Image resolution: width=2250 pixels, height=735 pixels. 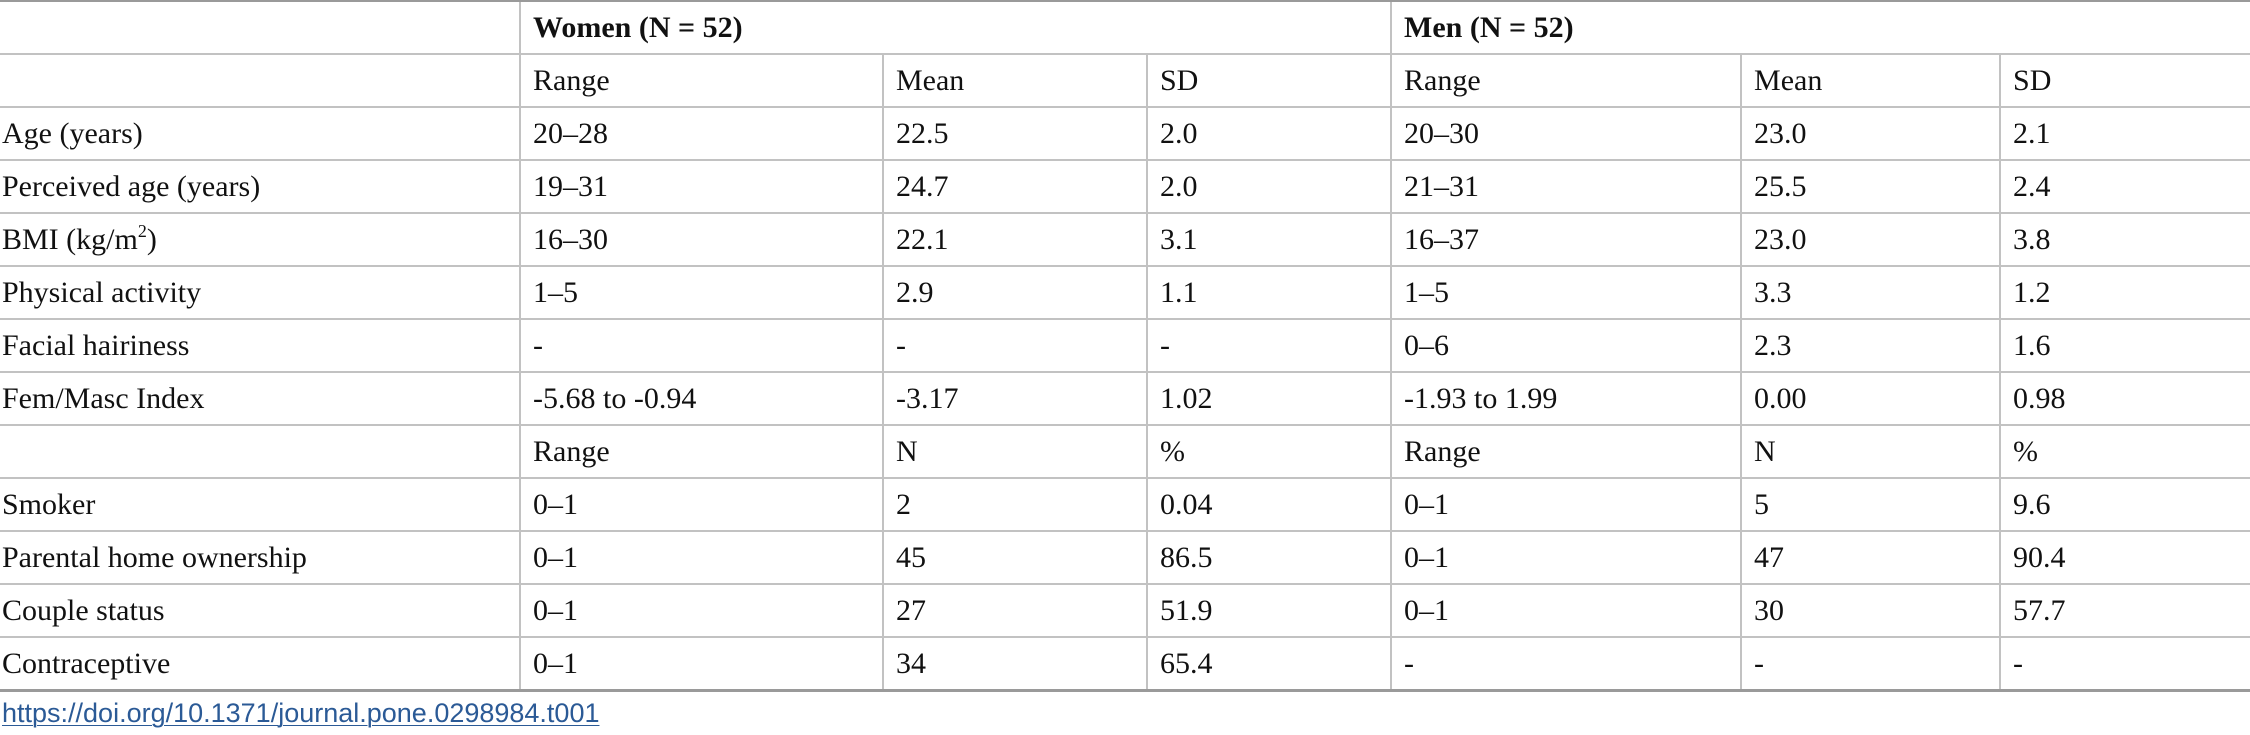 I want to click on table-cell: 0.04, so click(x=1268, y=504).